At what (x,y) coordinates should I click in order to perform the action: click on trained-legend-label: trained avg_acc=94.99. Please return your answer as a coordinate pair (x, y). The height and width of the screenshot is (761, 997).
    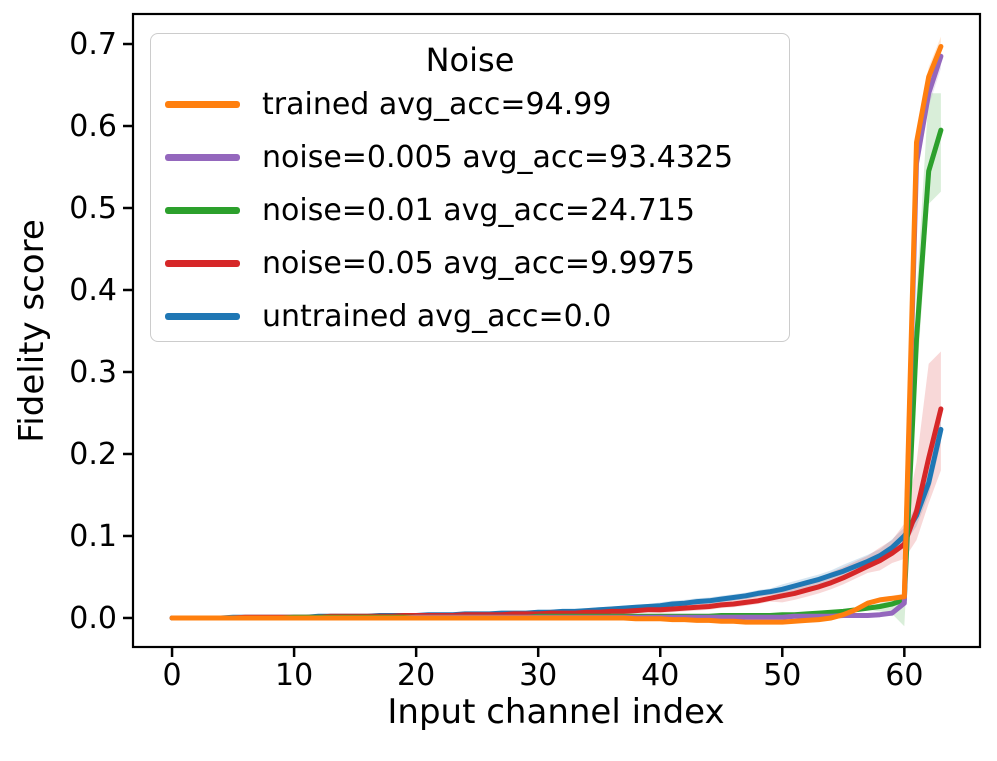
    Looking at the image, I should click on (437, 104).